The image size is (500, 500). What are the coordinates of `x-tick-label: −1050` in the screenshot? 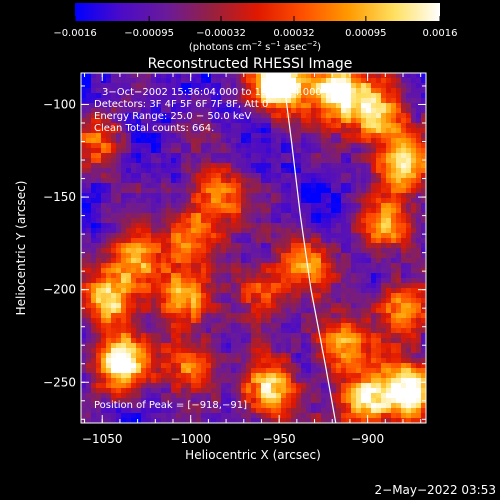 It's located at (102, 439).